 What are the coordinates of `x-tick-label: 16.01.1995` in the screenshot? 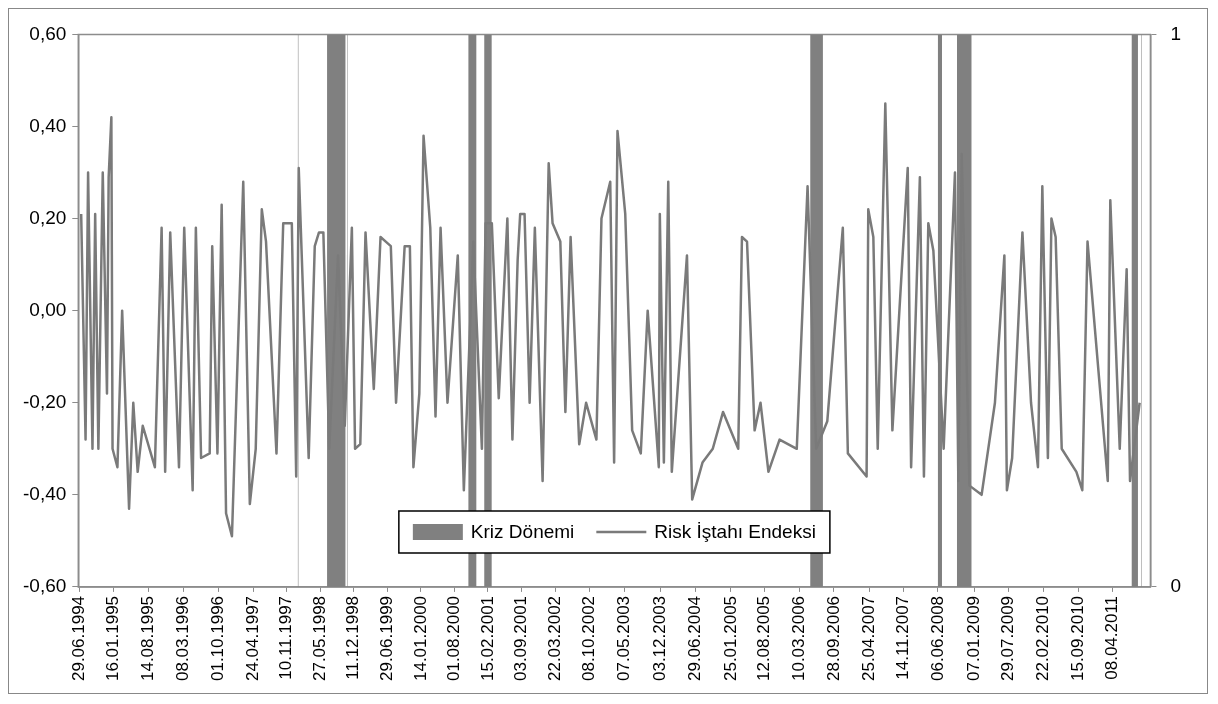 It's located at (112, 638).